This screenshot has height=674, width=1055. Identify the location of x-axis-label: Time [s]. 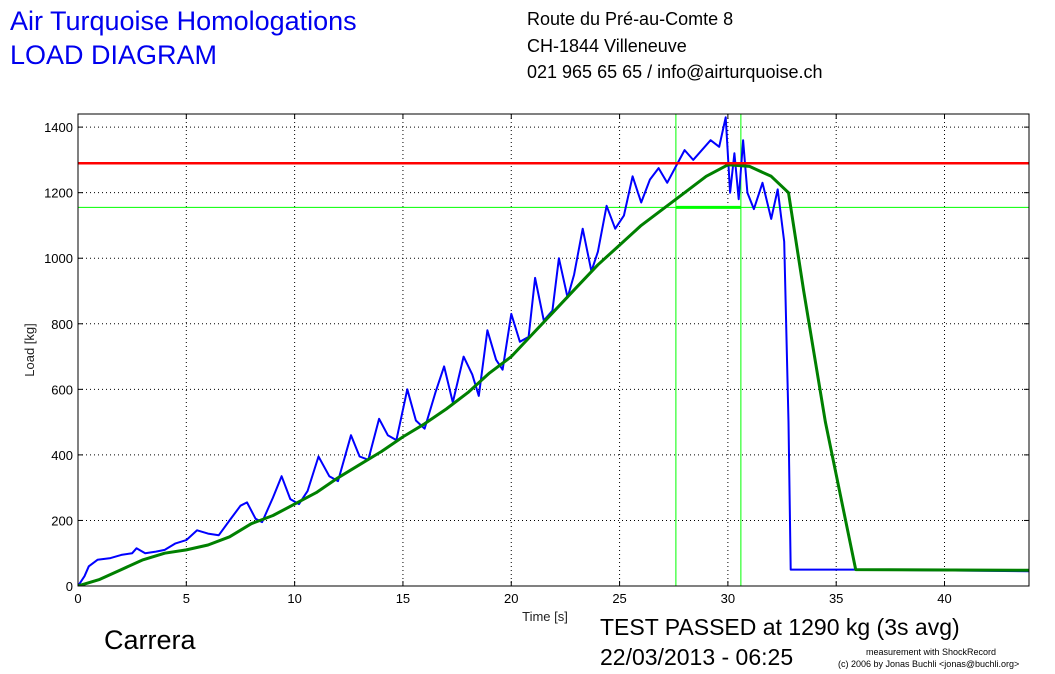
(545, 616).